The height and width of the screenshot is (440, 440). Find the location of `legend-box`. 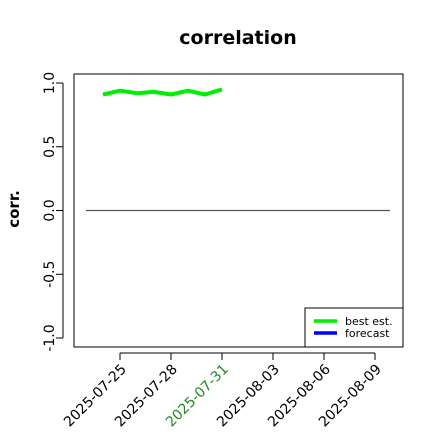

legend-box is located at coordinates (354, 327).